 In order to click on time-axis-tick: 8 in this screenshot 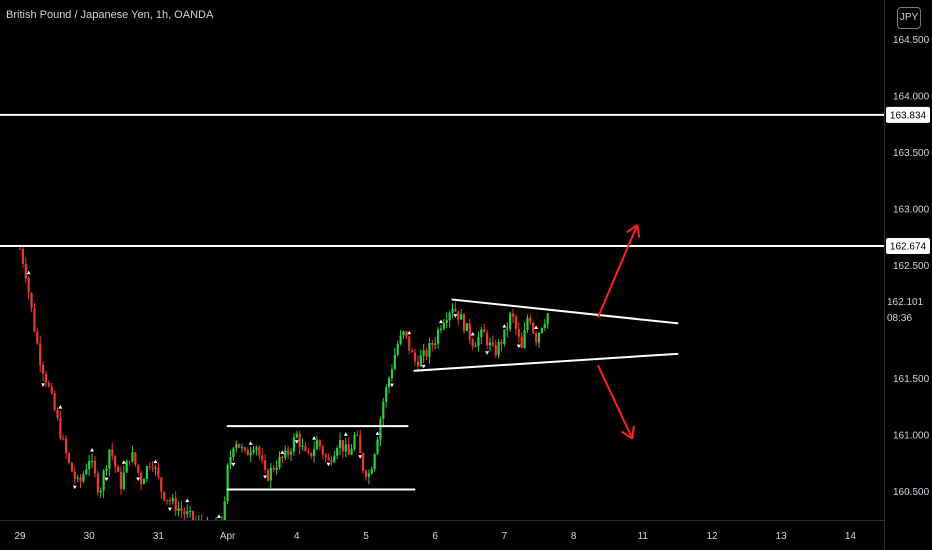, I will do `click(574, 536)`.